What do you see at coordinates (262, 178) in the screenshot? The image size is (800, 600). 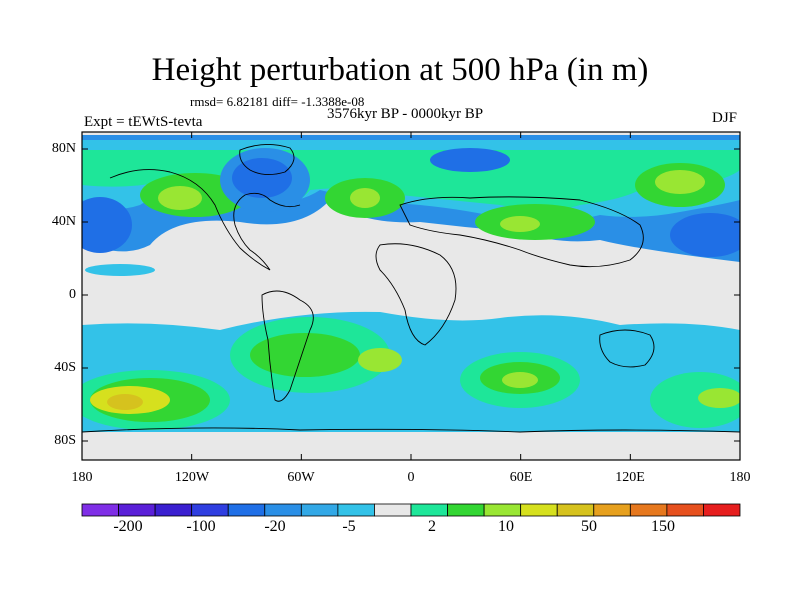 I see `contour-darkblue-greenland` at bounding box center [262, 178].